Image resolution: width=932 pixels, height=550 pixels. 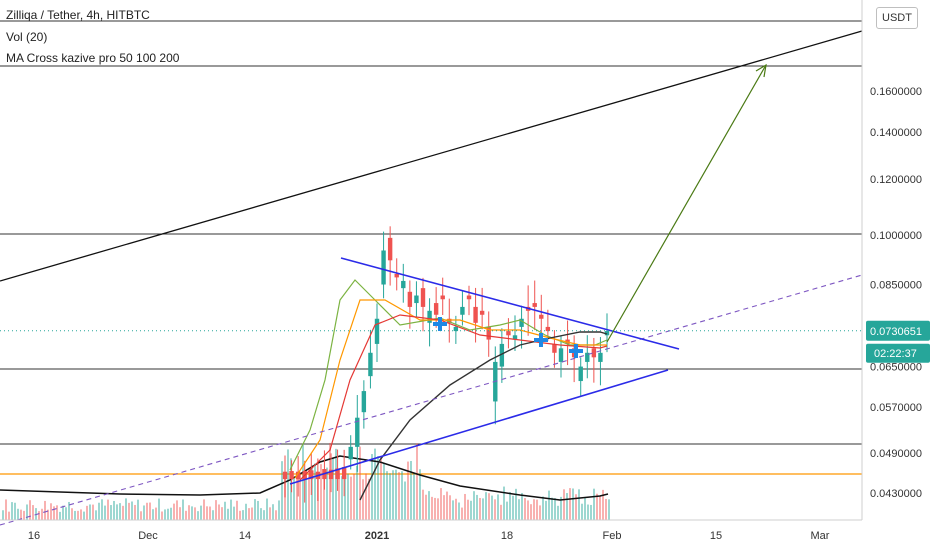 What do you see at coordinates (148, 536) in the screenshot?
I see `time-tick-label: Dec` at bounding box center [148, 536].